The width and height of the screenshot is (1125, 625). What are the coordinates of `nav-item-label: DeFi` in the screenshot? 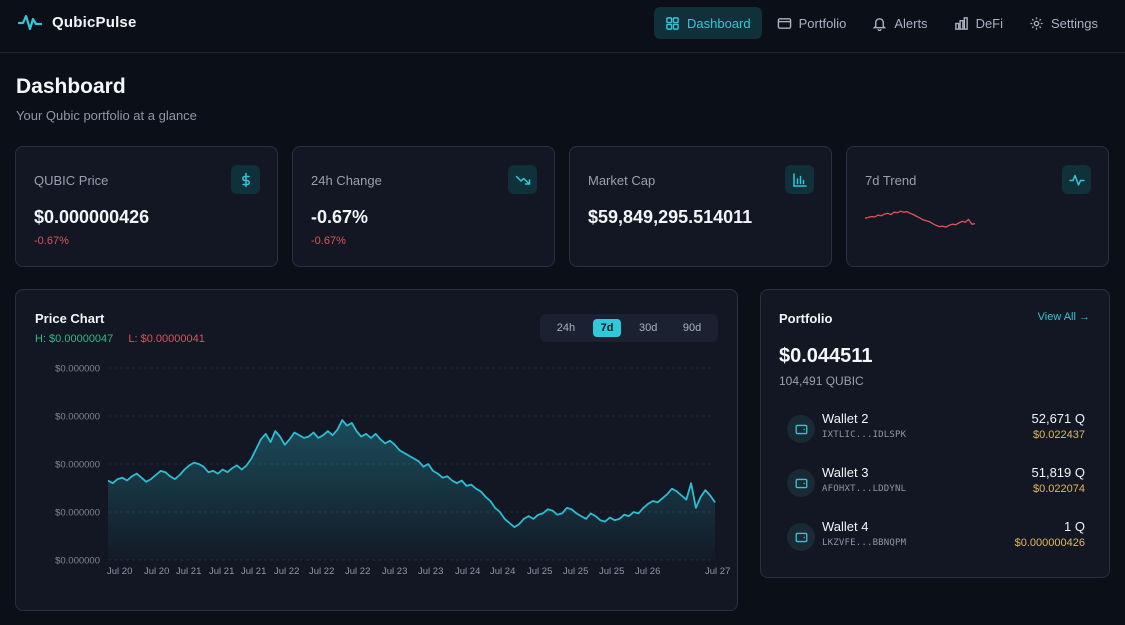 It's located at (989, 23).